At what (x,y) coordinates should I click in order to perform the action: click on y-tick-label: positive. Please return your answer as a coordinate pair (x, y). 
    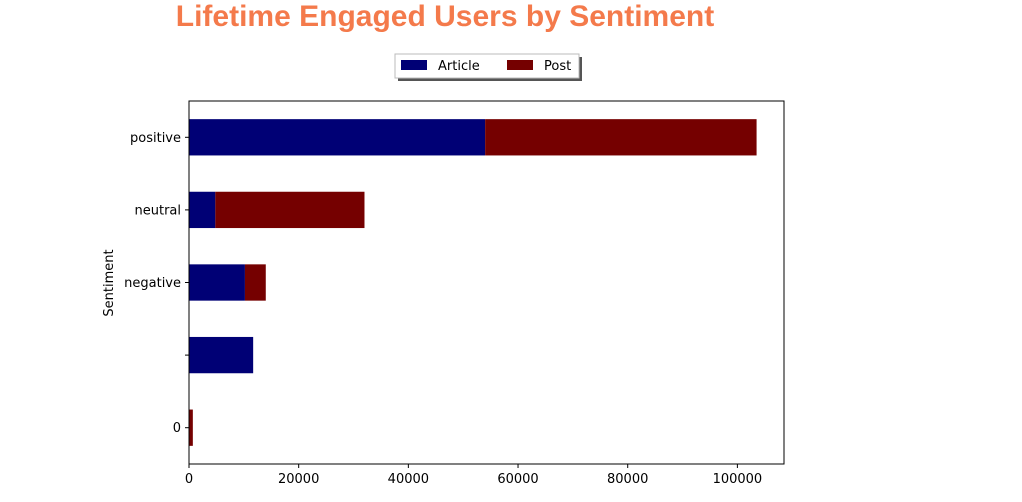
    Looking at the image, I should click on (155, 138).